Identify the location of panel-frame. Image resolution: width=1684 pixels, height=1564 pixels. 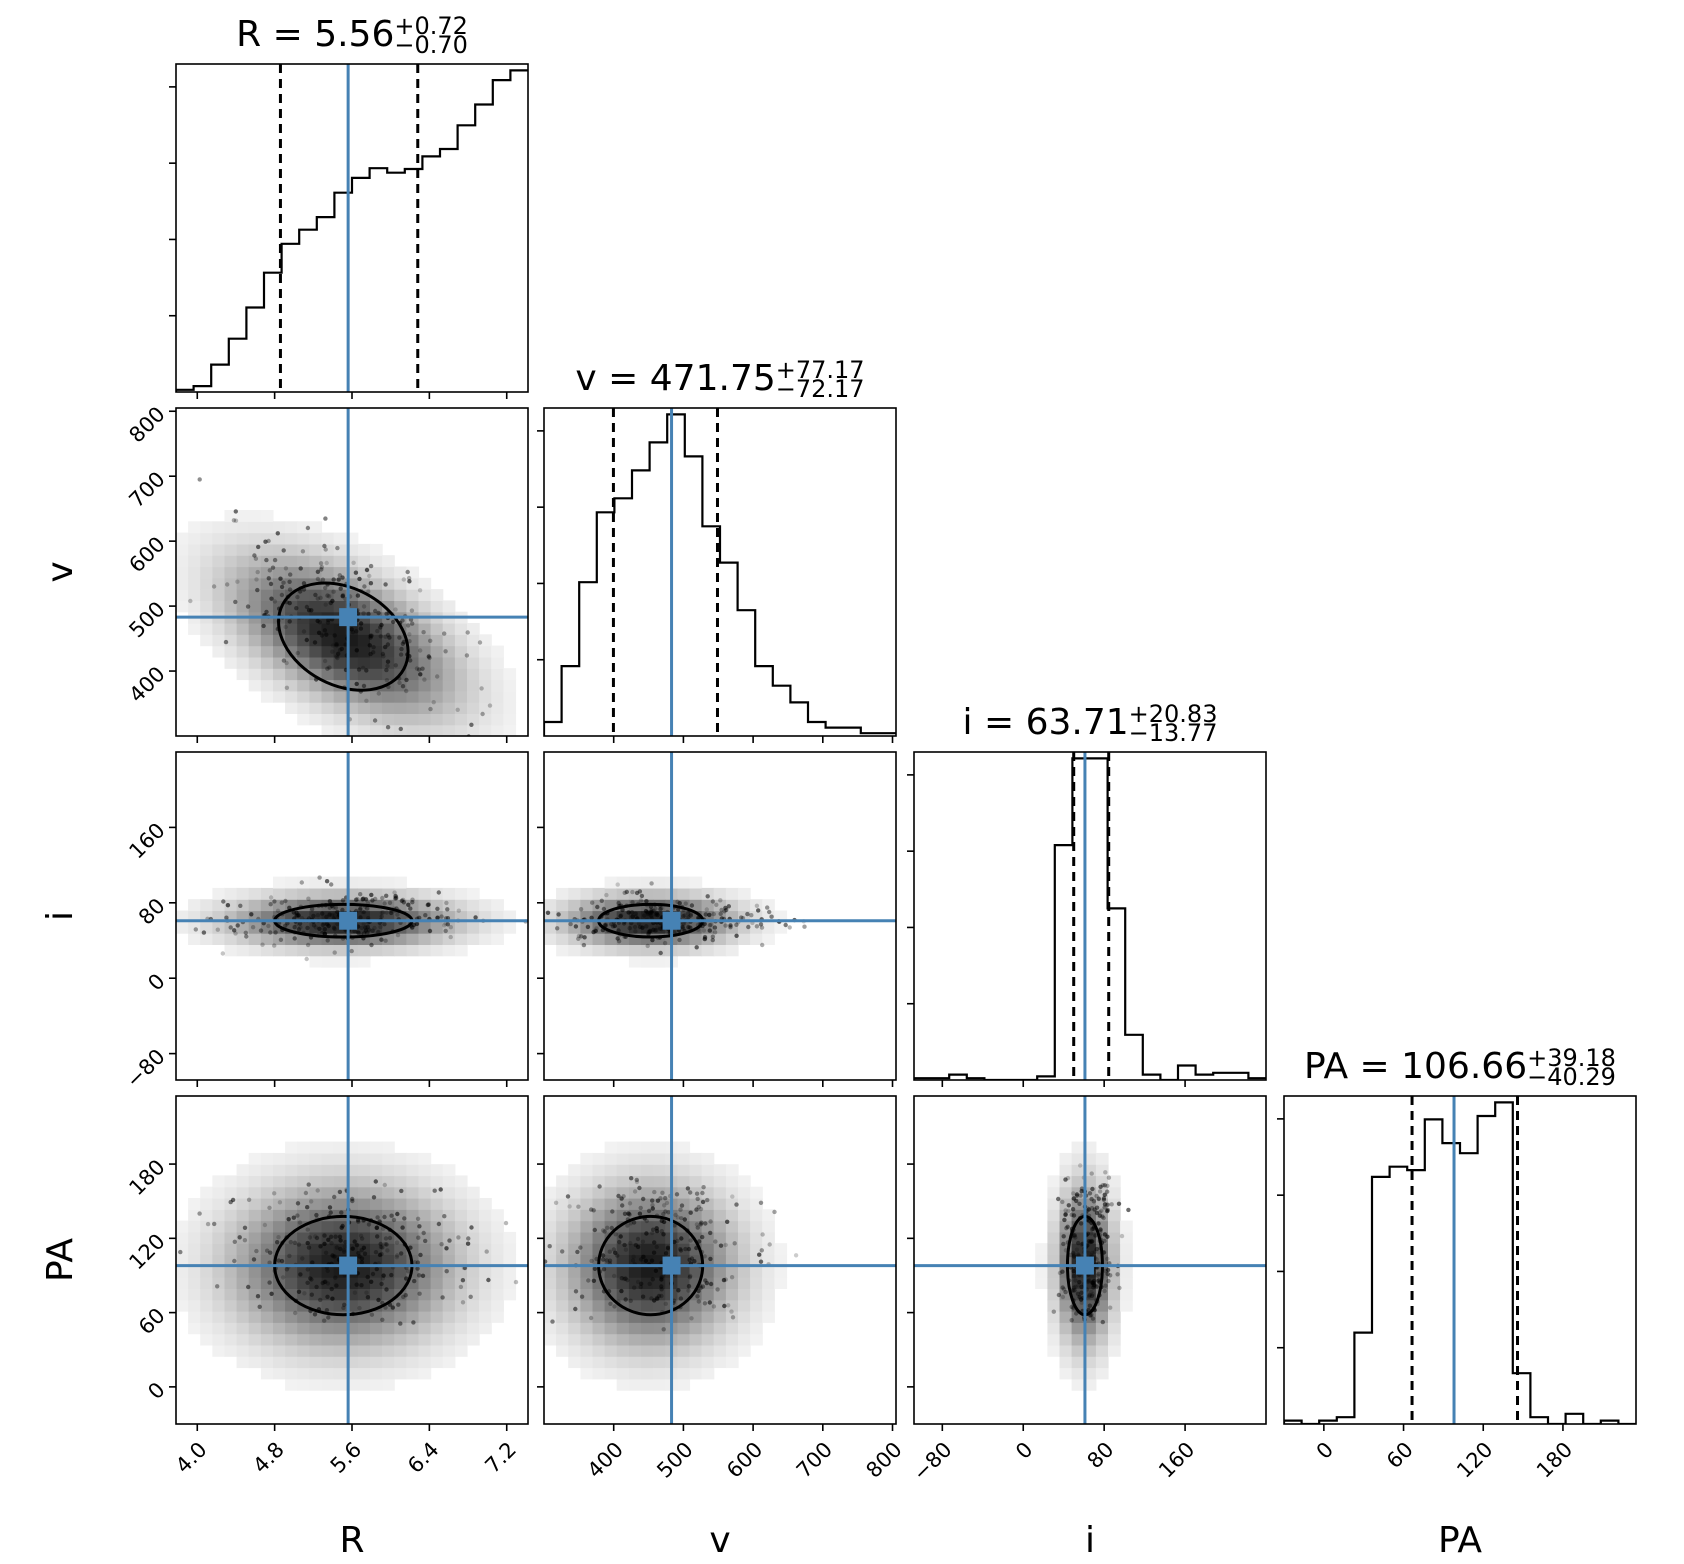
(352, 916).